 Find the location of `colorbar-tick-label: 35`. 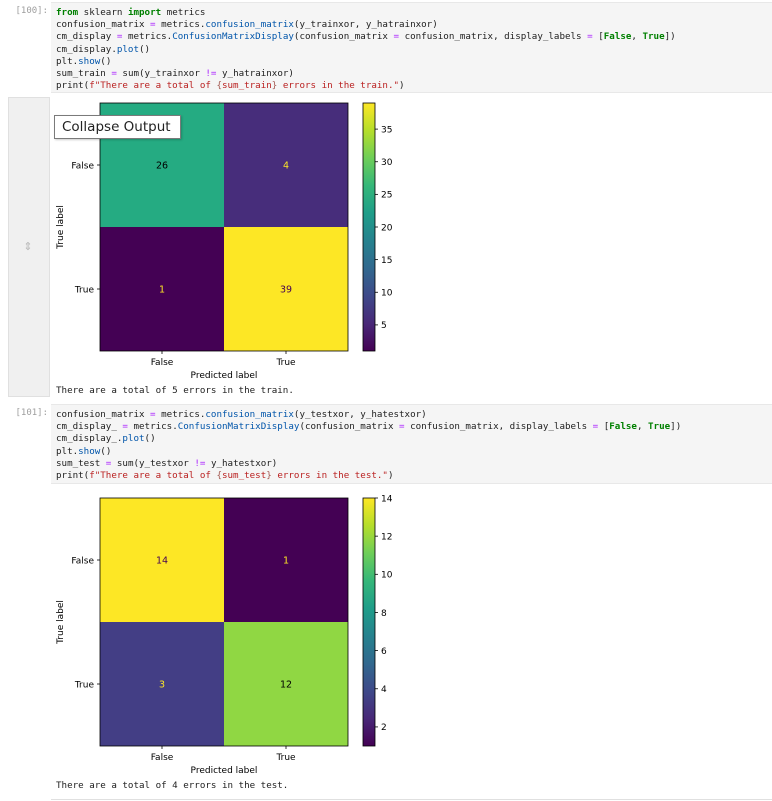

colorbar-tick-label: 35 is located at coordinates (386, 130).